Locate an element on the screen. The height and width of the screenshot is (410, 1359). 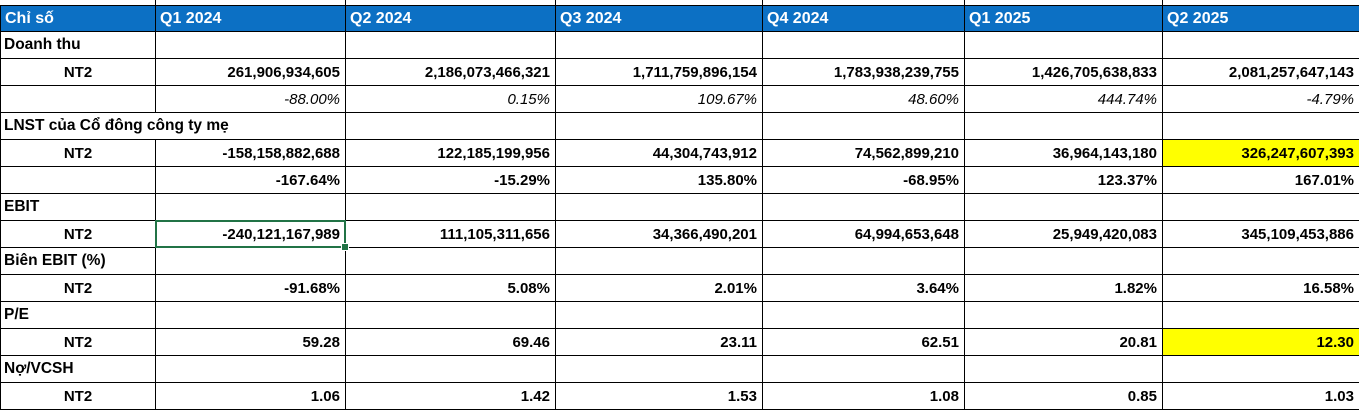
section-label-cell: EBIT is located at coordinates (78, 207).